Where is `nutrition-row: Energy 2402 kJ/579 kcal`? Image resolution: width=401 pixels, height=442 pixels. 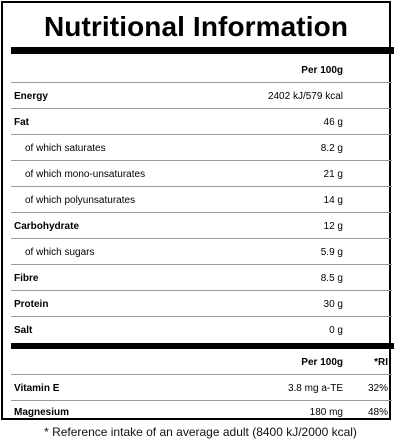
nutrition-row: Energy 2402 kJ/579 kcal is located at coordinates (201, 96).